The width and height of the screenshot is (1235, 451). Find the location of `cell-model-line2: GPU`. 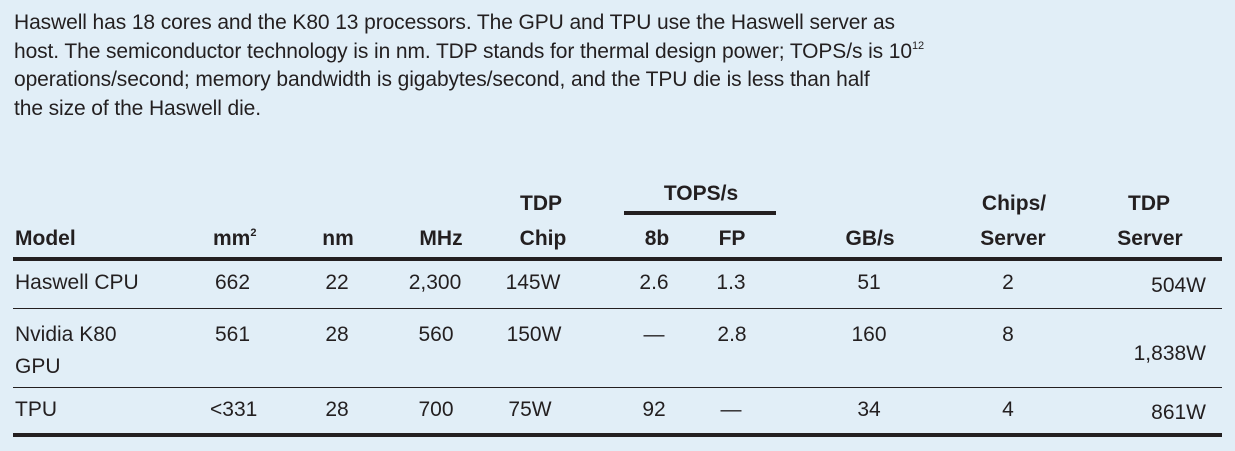

cell-model-line2: GPU is located at coordinates (38, 366).